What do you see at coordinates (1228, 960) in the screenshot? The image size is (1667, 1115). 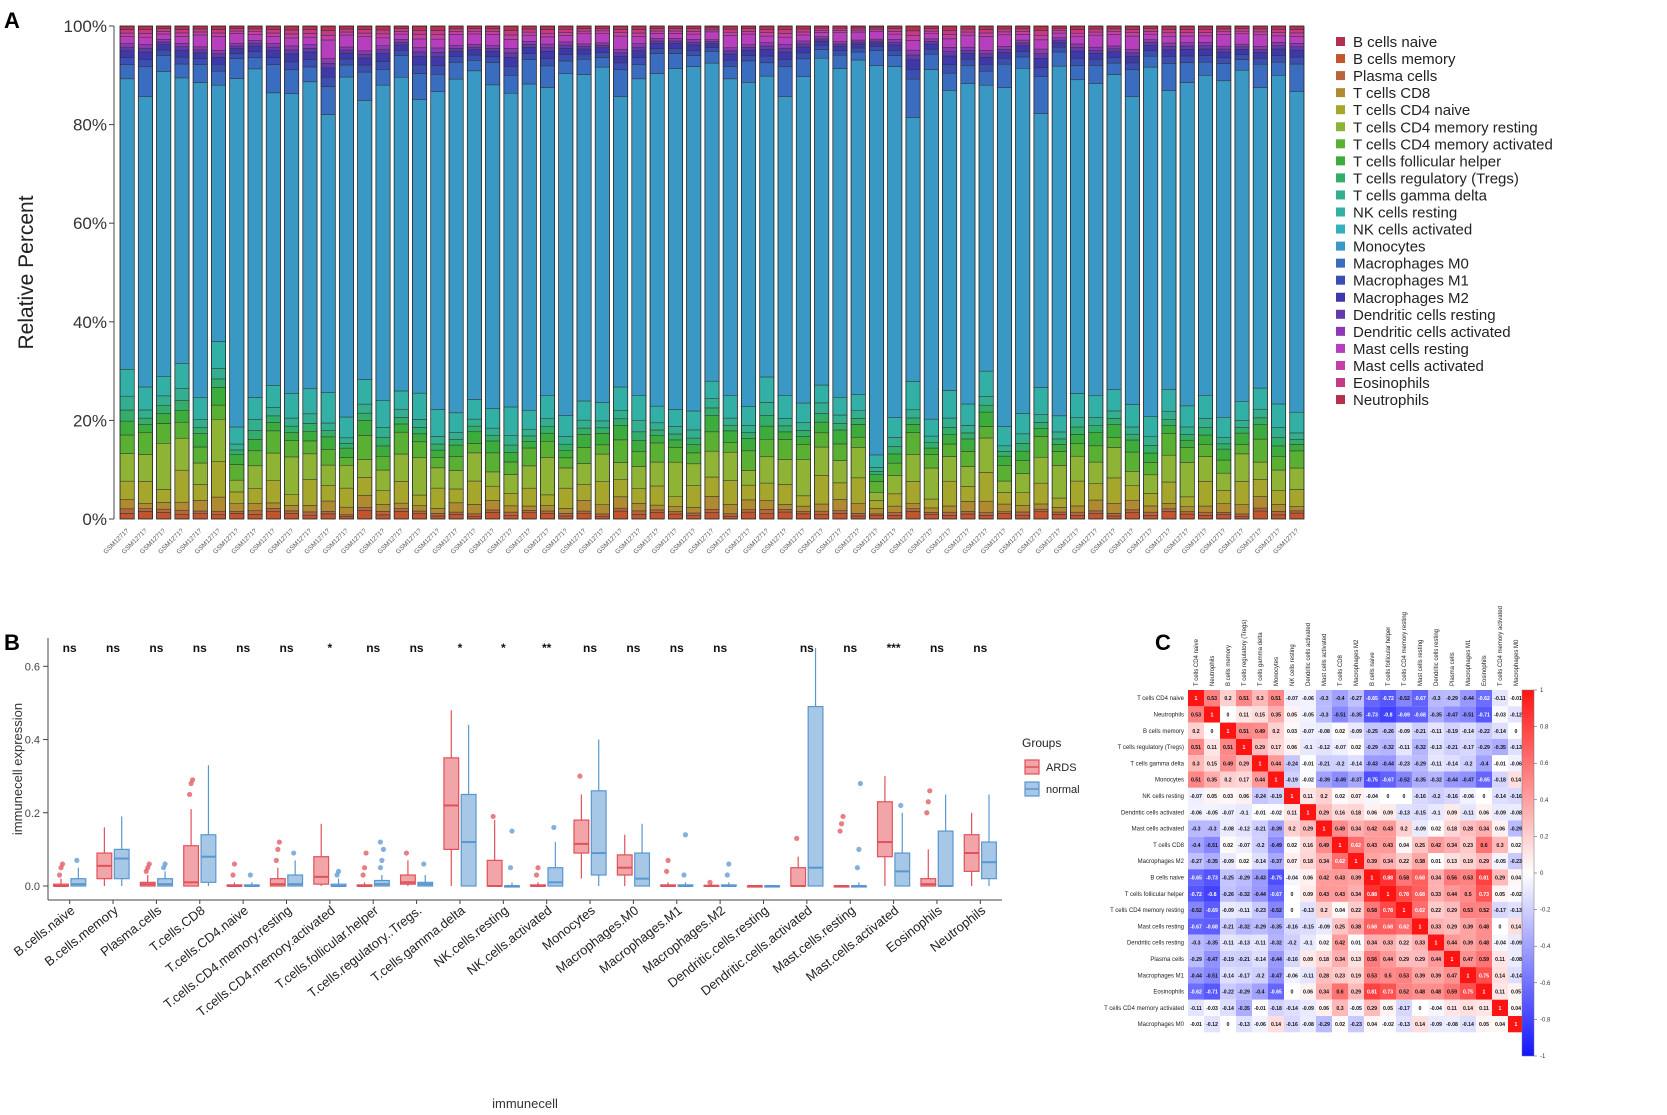 I see `heatmap-cell-value: -0.19` at bounding box center [1228, 960].